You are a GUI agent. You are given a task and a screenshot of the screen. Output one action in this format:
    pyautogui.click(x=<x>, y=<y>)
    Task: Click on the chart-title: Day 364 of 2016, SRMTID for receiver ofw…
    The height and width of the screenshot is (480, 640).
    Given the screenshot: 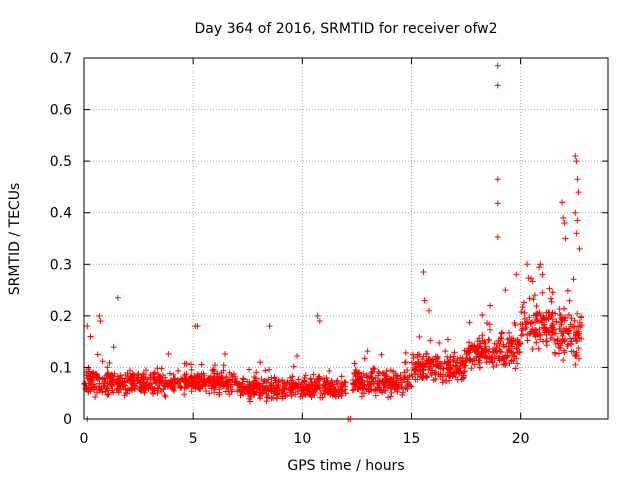 What is the action you would take?
    pyautogui.click(x=345, y=29)
    